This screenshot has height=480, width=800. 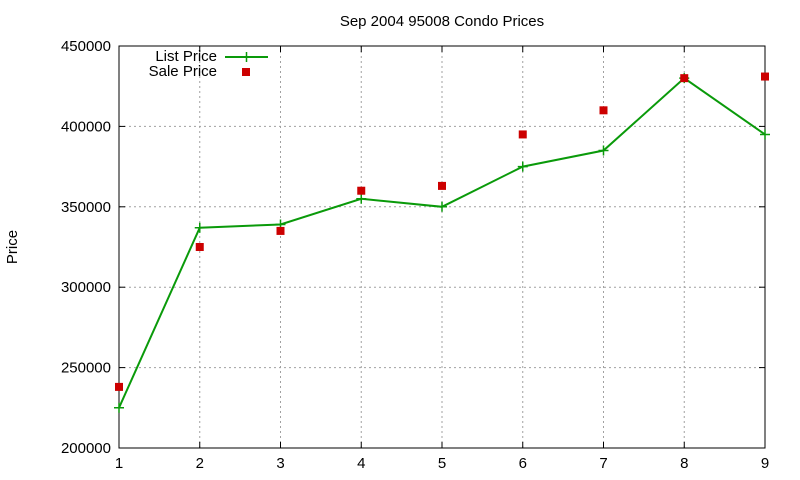 I want to click on legend-label-sale-price: Sale Price, so click(x=183, y=71).